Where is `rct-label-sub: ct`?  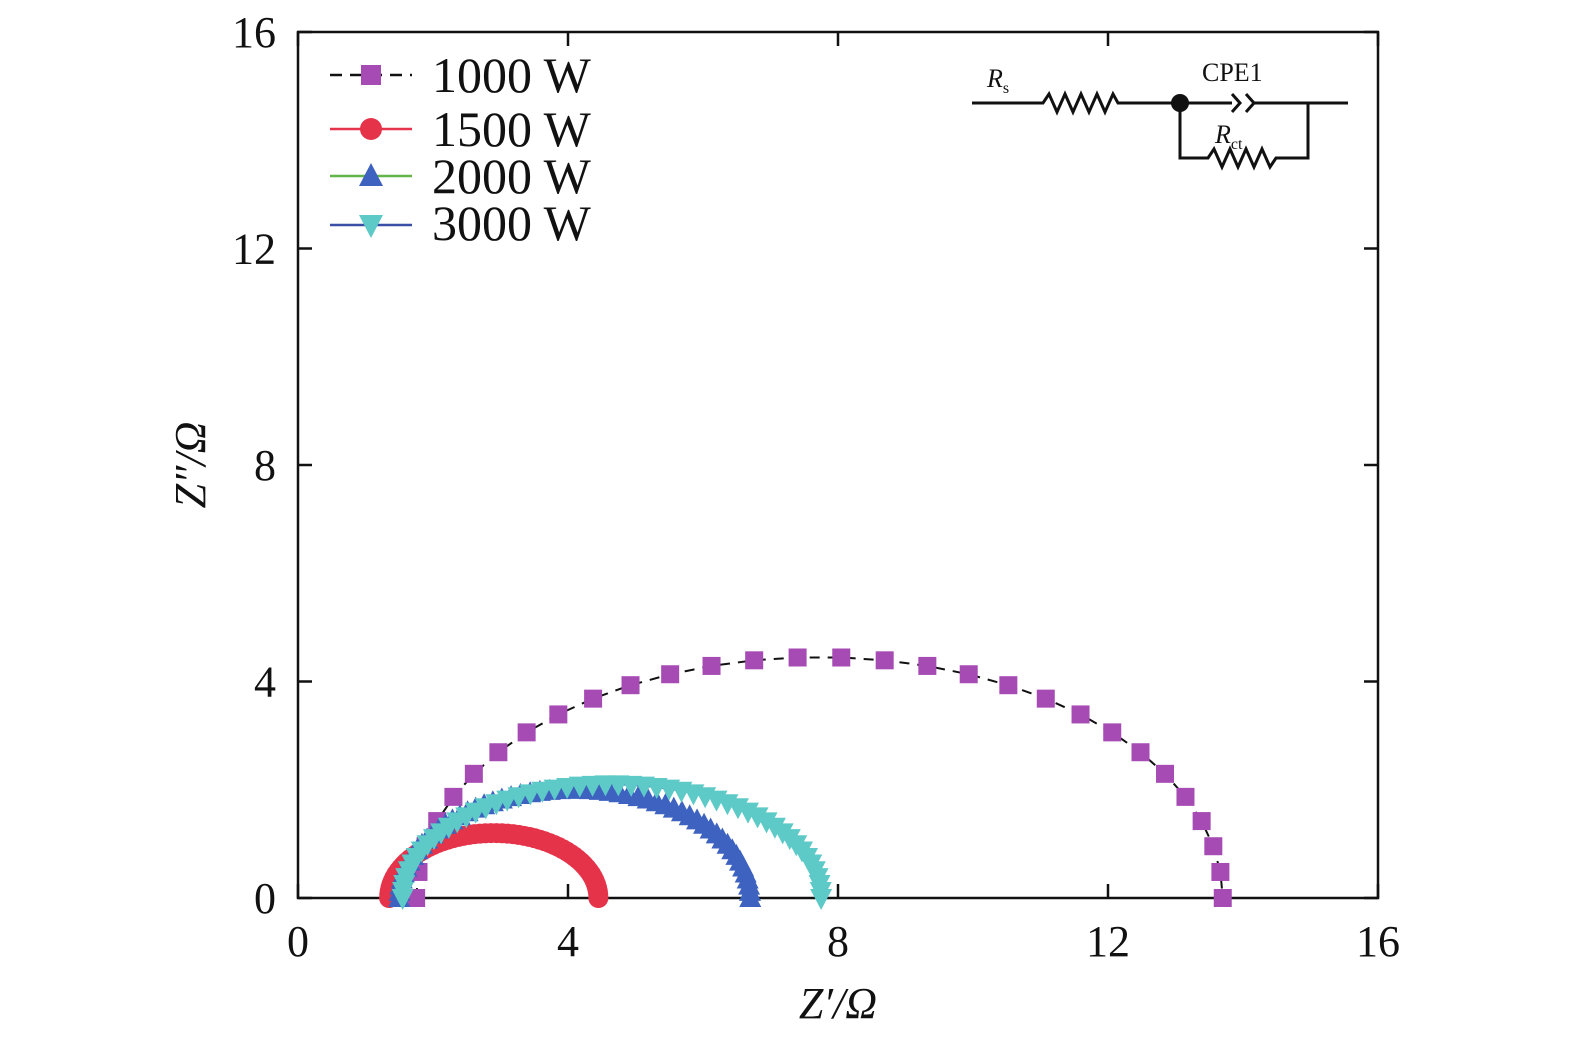 rct-label-sub: ct is located at coordinates (1237, 144).